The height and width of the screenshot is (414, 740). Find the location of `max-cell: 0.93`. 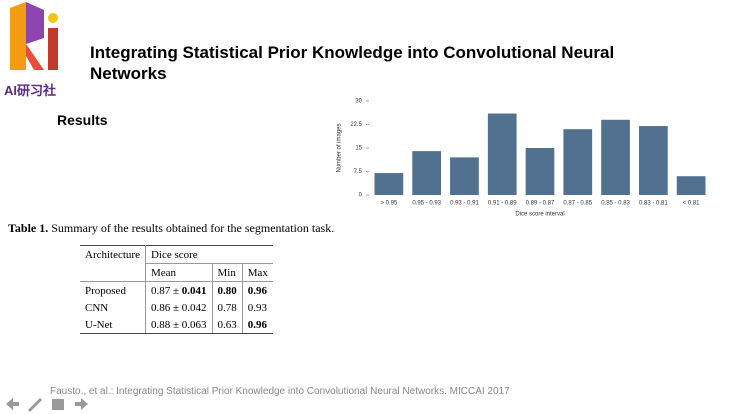

max-cell: 0.93 is located at coordinates (257, 307).